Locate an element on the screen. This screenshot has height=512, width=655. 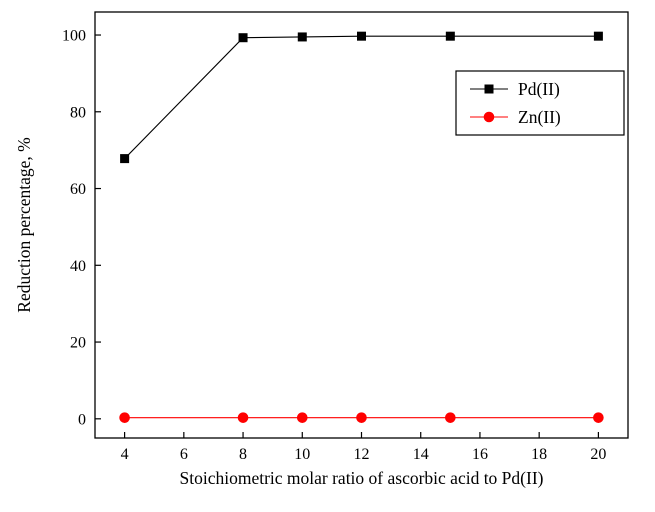
legend: Pd(II) Zn(II) is located at coordinates (540, 103).